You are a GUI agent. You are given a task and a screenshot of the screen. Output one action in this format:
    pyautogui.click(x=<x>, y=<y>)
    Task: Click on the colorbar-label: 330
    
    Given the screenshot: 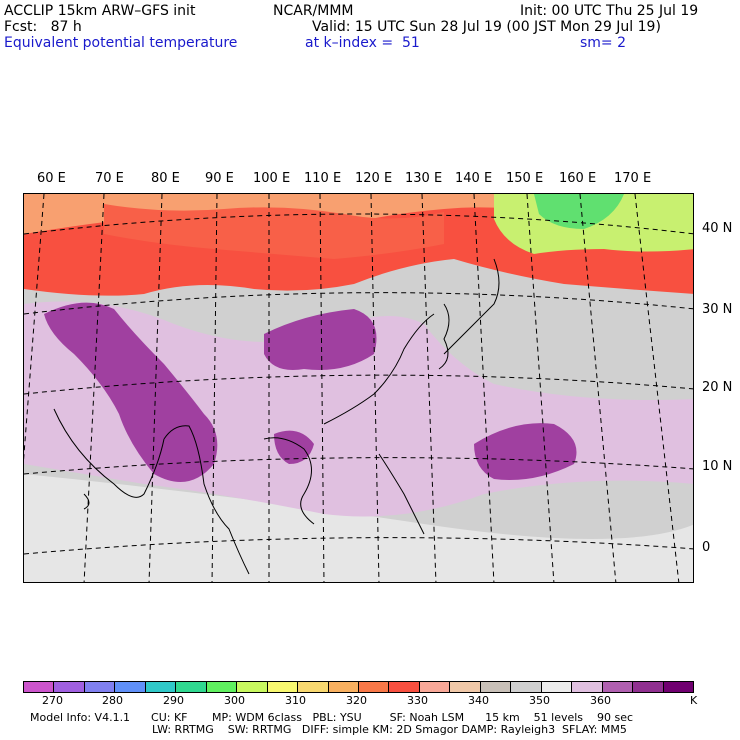 What is the action you would take?
    pyautogui.click(x=417, y=700)
    